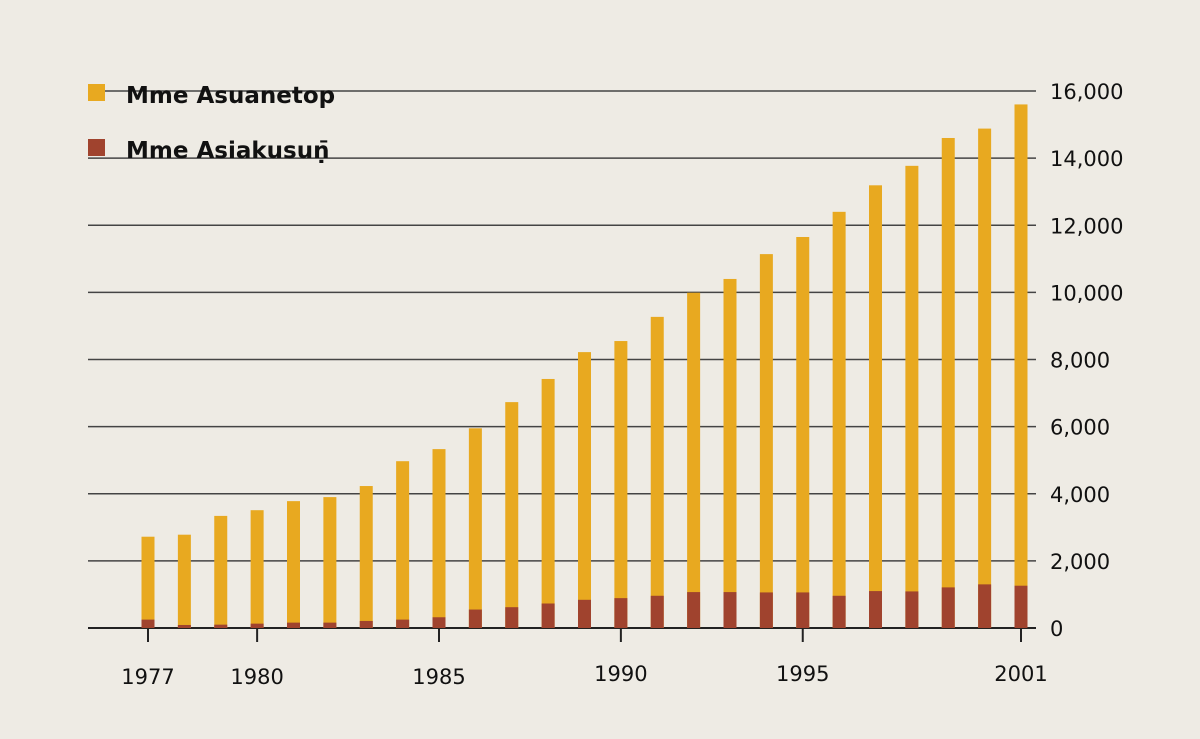  Describe the element at coordinates (1080, 428) in the screenshot. I see `y-tick-label: 6,000` at that location.